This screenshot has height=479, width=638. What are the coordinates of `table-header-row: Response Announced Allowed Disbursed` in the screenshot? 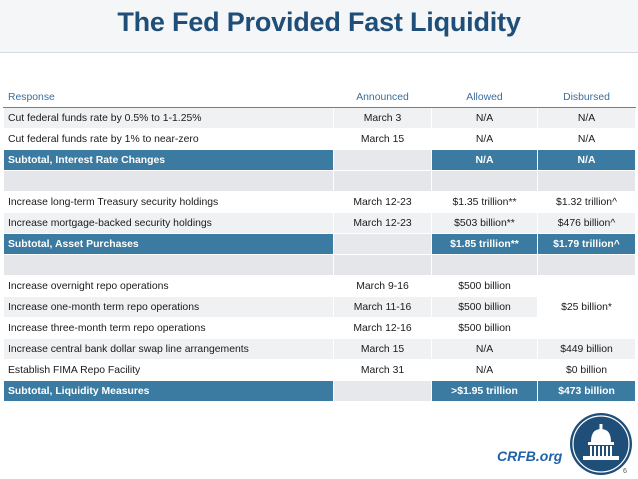 It's located at (319, 97).